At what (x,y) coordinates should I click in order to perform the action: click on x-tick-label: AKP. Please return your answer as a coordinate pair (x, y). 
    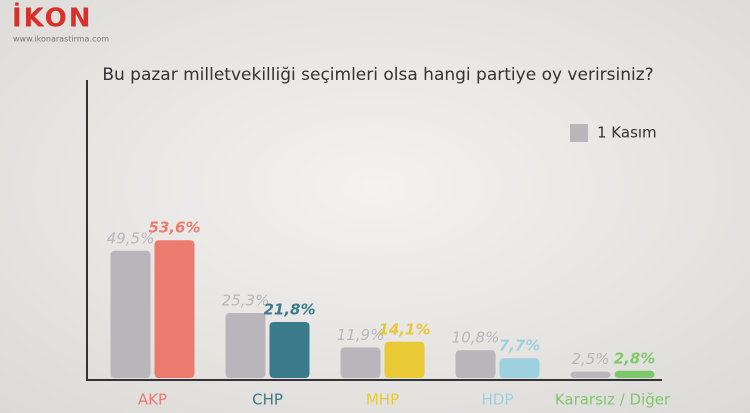
    Looking at the image, I should click on (152, 400).